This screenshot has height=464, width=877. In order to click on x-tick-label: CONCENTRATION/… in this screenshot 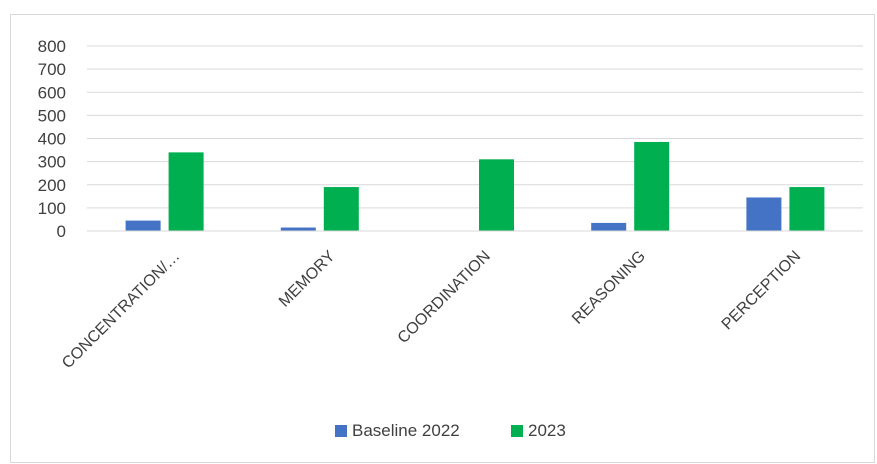, I will do `click(121, 310)`.